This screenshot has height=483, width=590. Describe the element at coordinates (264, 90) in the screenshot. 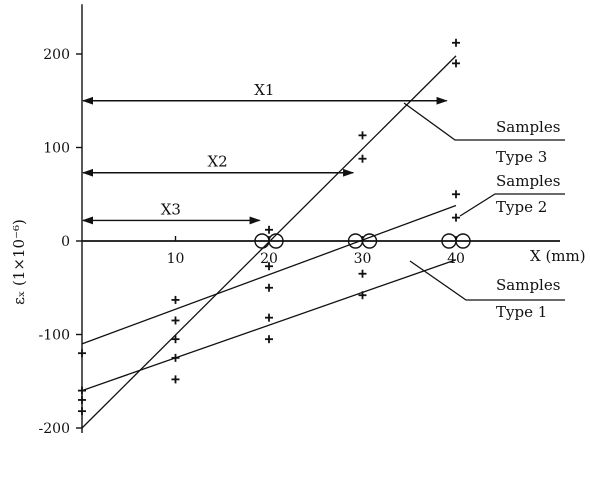

I see `dimension-label: X1` at that location.